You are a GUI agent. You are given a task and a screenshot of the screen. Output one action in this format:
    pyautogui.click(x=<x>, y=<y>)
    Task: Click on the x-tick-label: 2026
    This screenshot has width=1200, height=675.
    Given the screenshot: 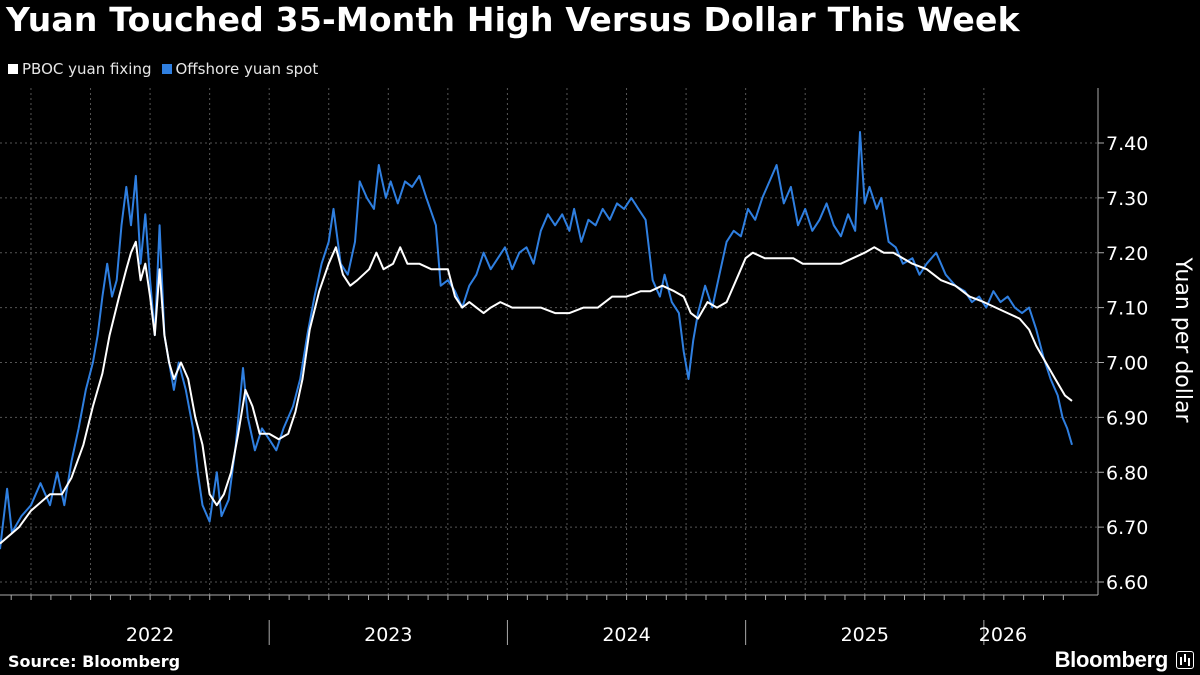 What is the action you would take?
    pyautogui.click(x=1003, y=635)
    